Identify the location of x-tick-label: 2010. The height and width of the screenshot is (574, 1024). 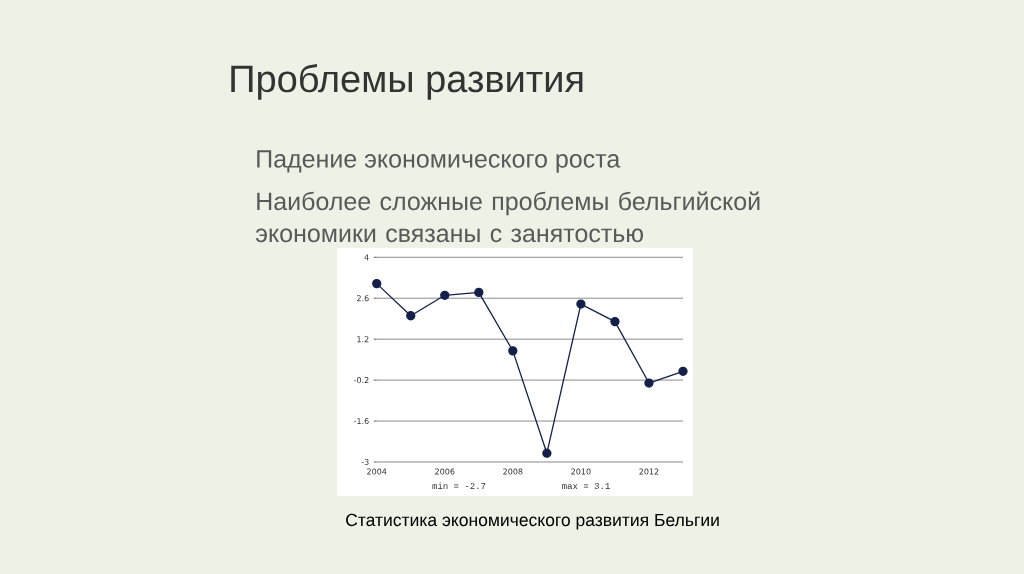
(581, 471).